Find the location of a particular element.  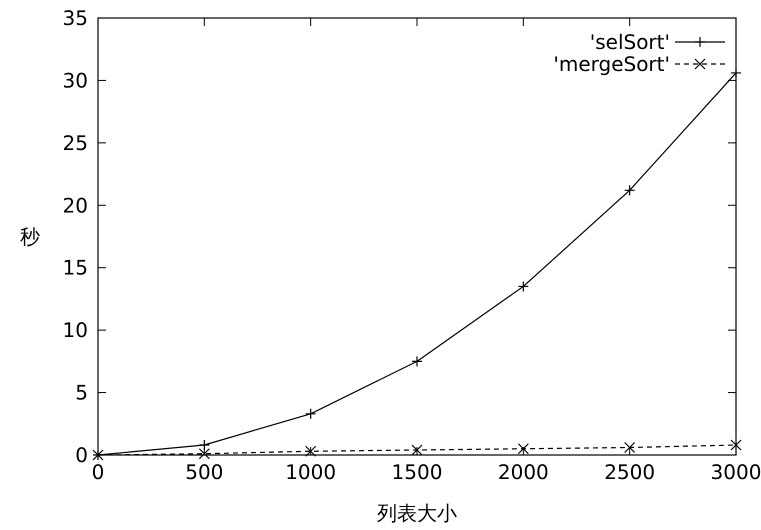

y-tick-label: 10 is located at coordinates (75, 330).